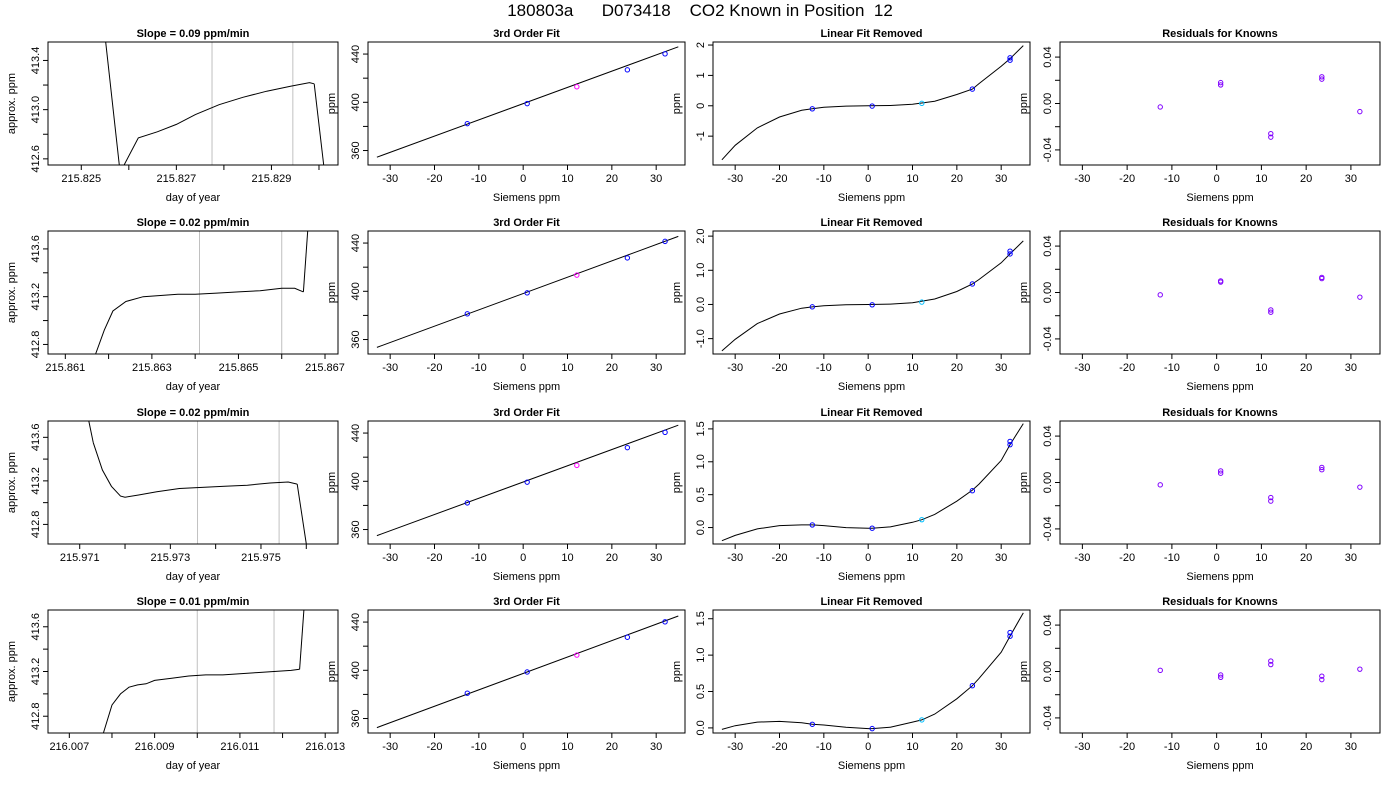 This screenshot has height=800, width=1400. What do you see at coordinates (193, 223) in the screenshot?
I see `panel-title: Slope = 0.02 ppm/min` at bounding box center [193, 223].